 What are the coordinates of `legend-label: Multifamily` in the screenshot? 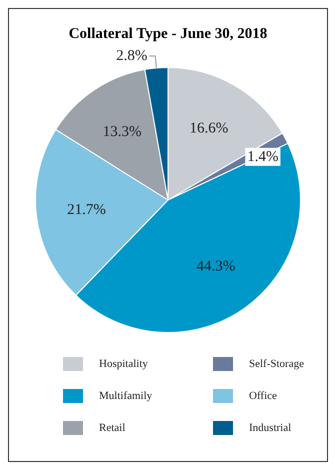 It's located at (125, 396).